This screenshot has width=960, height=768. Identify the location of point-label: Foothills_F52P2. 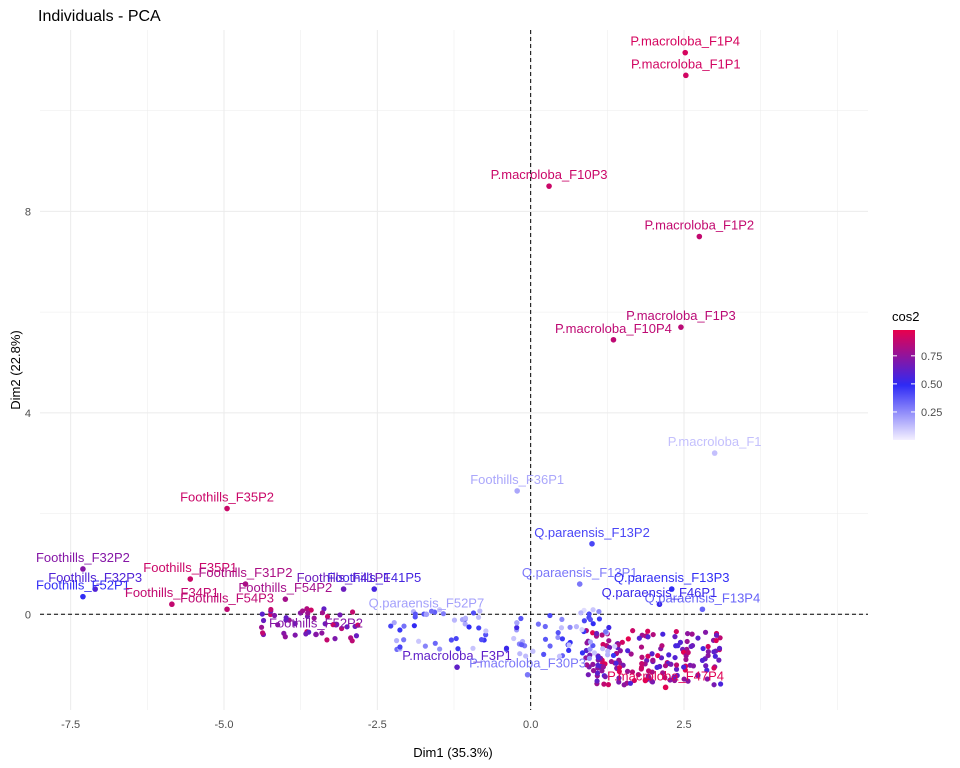
(316, 622).